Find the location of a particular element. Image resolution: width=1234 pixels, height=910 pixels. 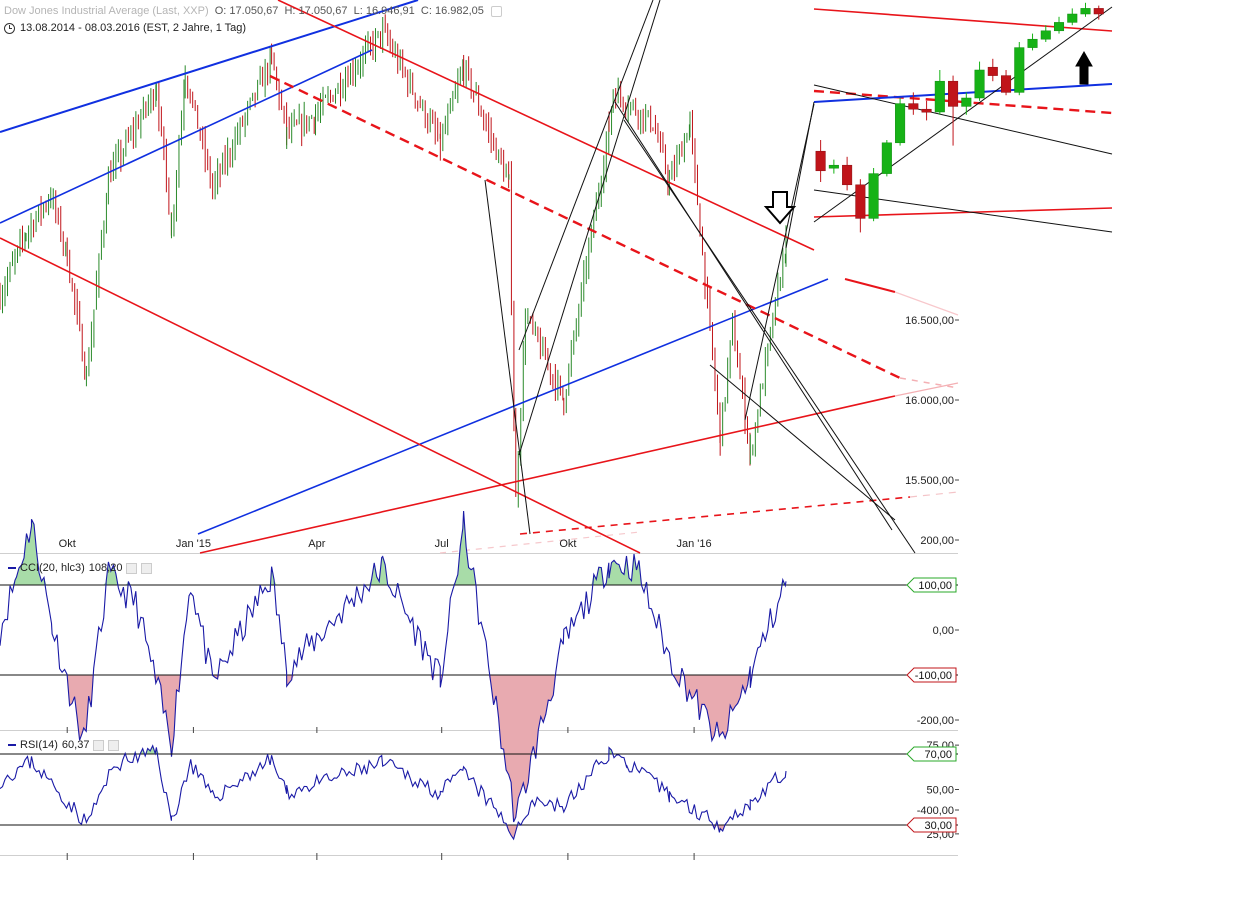

x-axis-label: Jan '16 is located at coordinates (694, 544).